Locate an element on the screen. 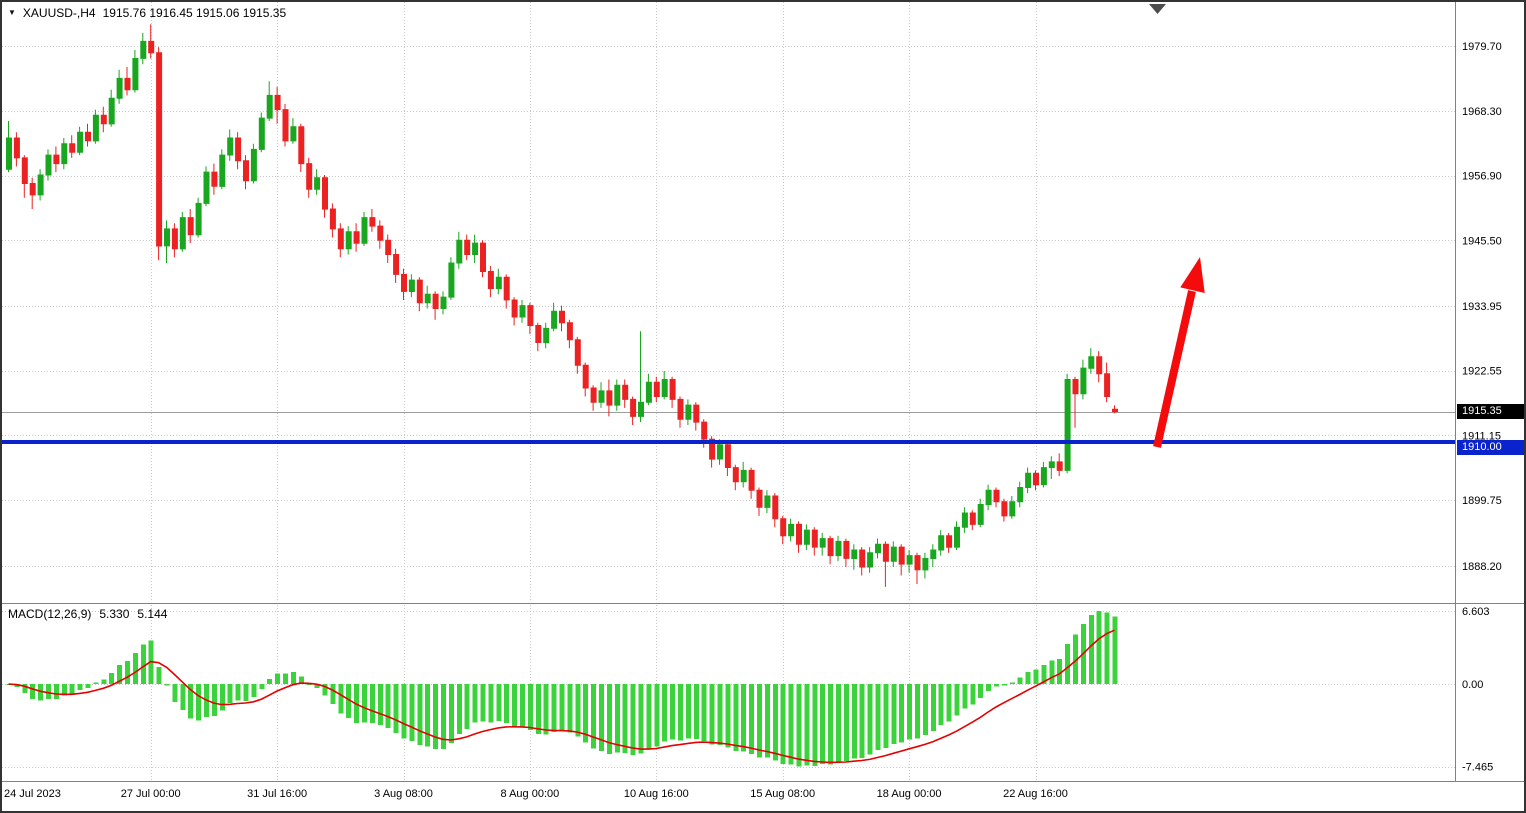 The height and width of the screenshot is (813, 1526). macd-name: MACD(12,26,9) is located at coordinates (50, 614).